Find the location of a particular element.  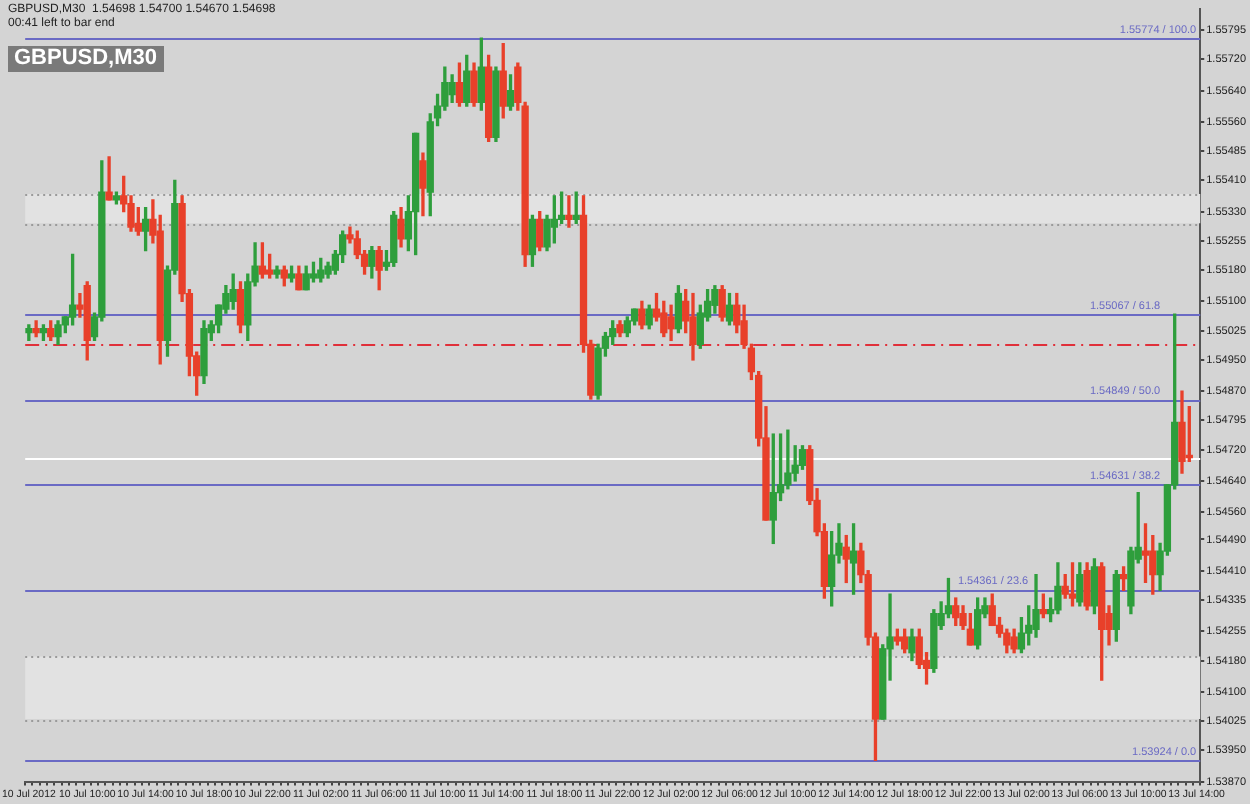

text: GBPUSD,M30 is located at coordinates (86, 59).